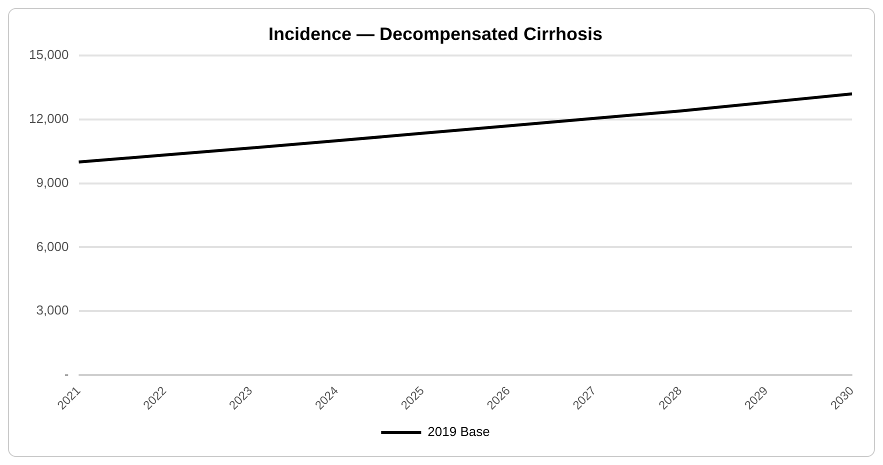 The width and height of the screenshot is (883, 465). What do you see at coordinates (459, 432) in the screenshot?
I see `legend-label: 2019 Base` at bounding box center [459, 432].